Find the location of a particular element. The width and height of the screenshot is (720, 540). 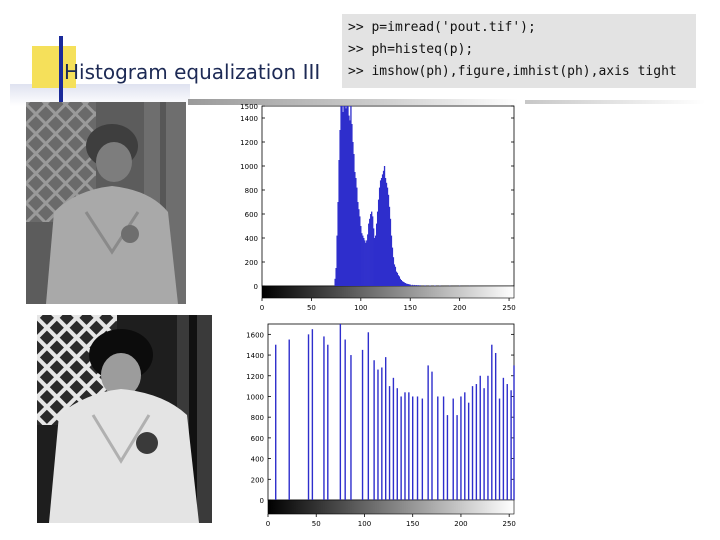

decor-gray-rule is located at coordinates (353, 102).